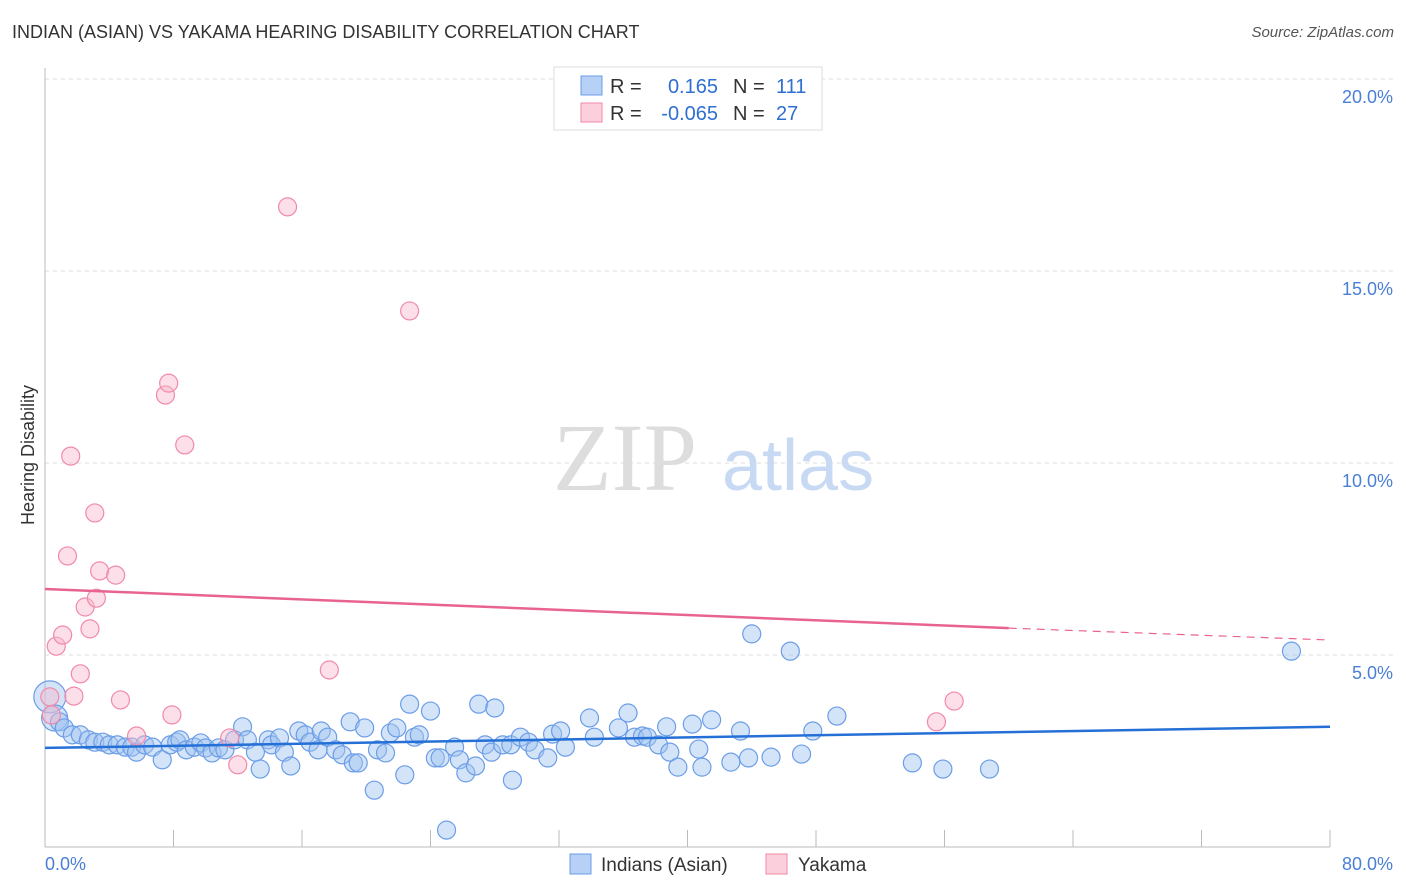  What do you see at coordinates (752, 838) in the screenshot?
I see `x-ticks` at bounding box center [752, 838].